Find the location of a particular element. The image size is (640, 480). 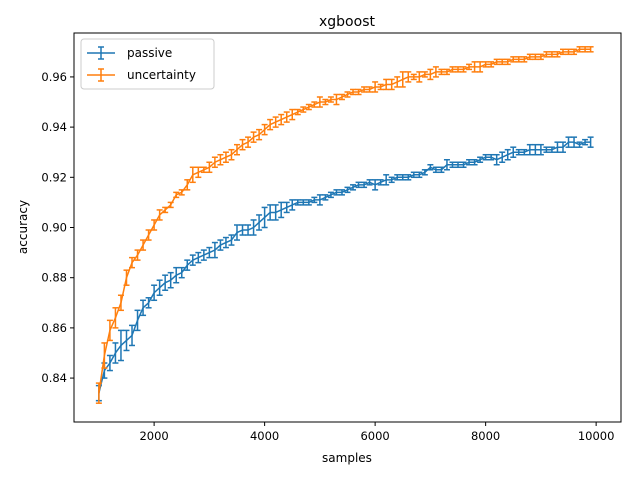

y-tick-label: 0.92 is located at coordinates (54, 177).